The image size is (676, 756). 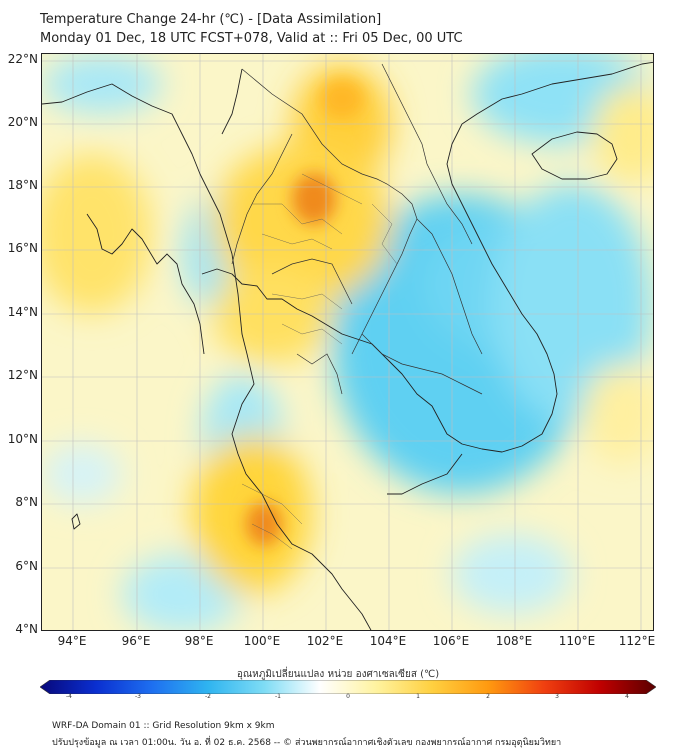 What do you see at coordinates (514, 641) in the screenshot?
I see `lon-label-108e: 108°E` at bounding box center [514, 641].